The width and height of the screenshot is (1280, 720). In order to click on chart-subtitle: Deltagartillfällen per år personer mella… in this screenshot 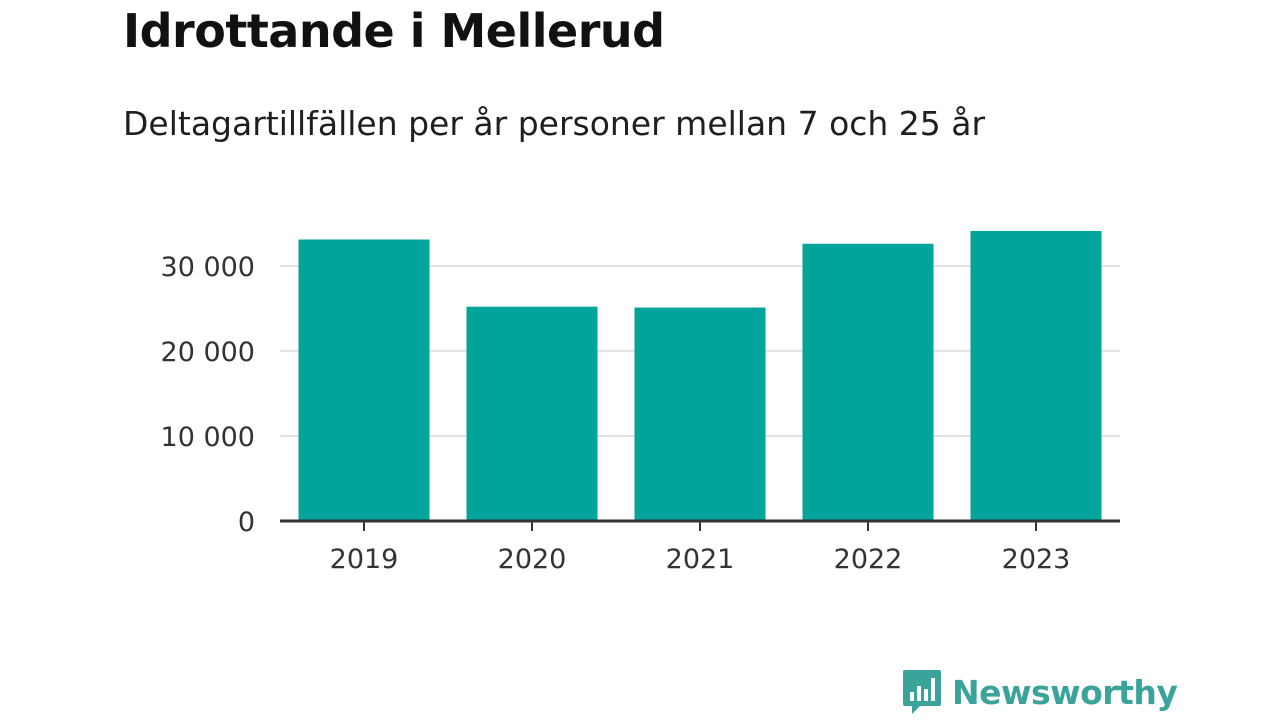, I will do `click(554, 123)`.